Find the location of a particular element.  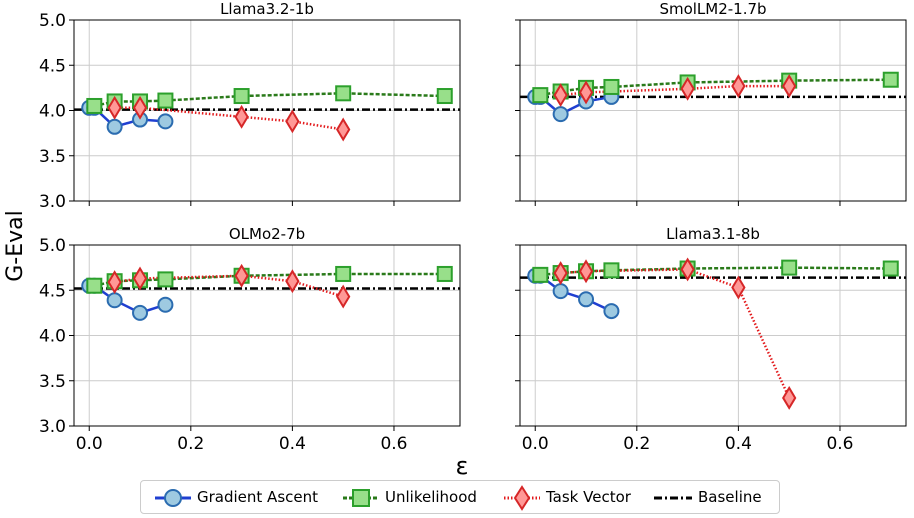

subplot-title: OLMo2-7b is located at coordinates (267, 234).